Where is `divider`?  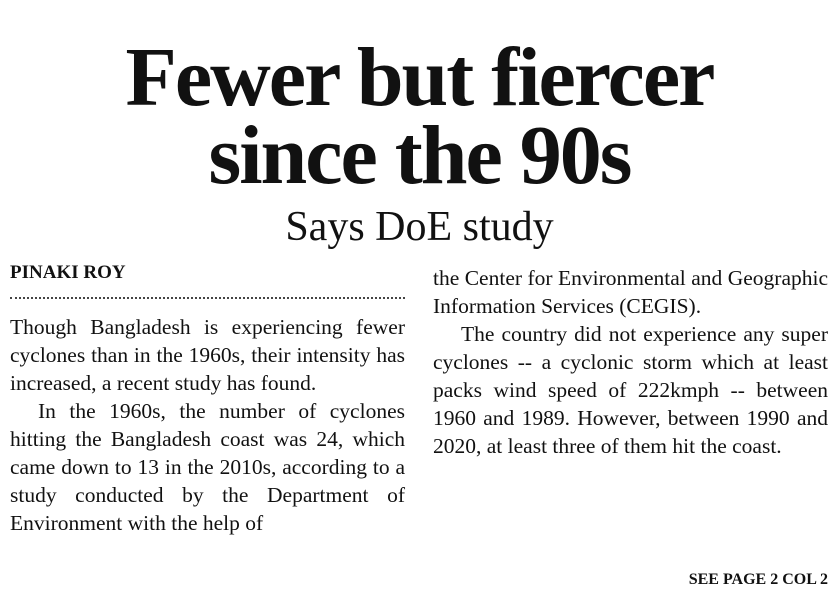 divider is located at coordinates (207, 298).